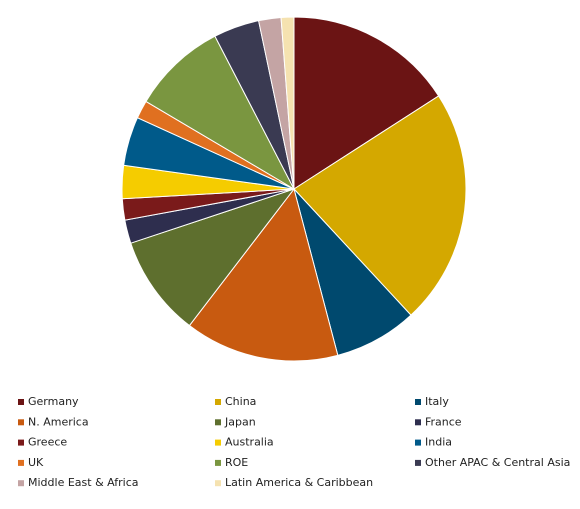 The height and width of the screenshot is (509, 580). I want to click on legend-label: France, so click(443, 421).